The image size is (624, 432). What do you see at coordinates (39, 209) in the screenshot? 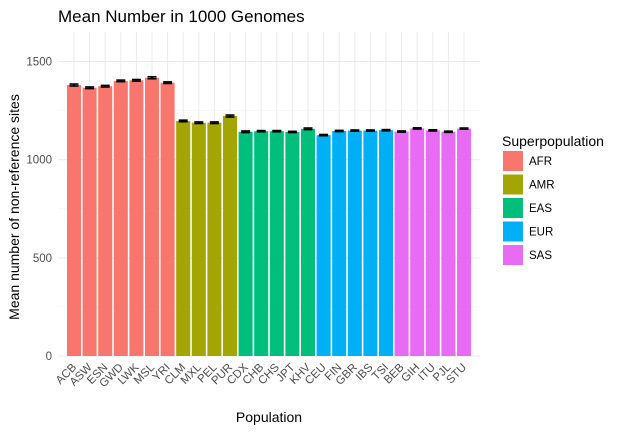
I see `y-axis-ticks: 0 500 1000 1500` at bounding box center [39, 209].